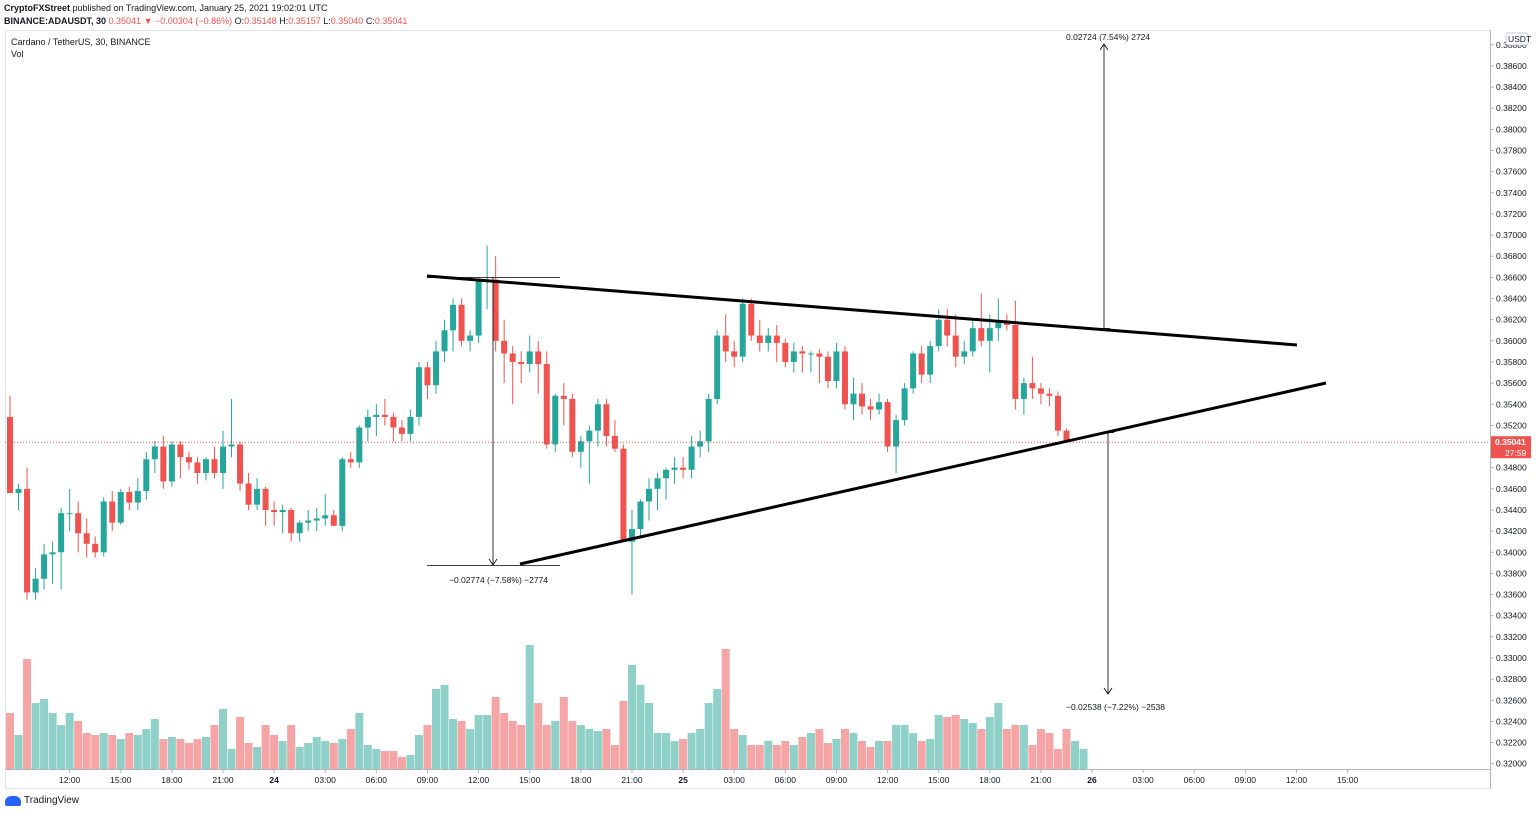 Image resolution: width=1536 pixels, height=814 pixels. Describe the element at coordinates (1511, 531) in the screenshot. I see `price-tick-label: 0.34200` at that location.